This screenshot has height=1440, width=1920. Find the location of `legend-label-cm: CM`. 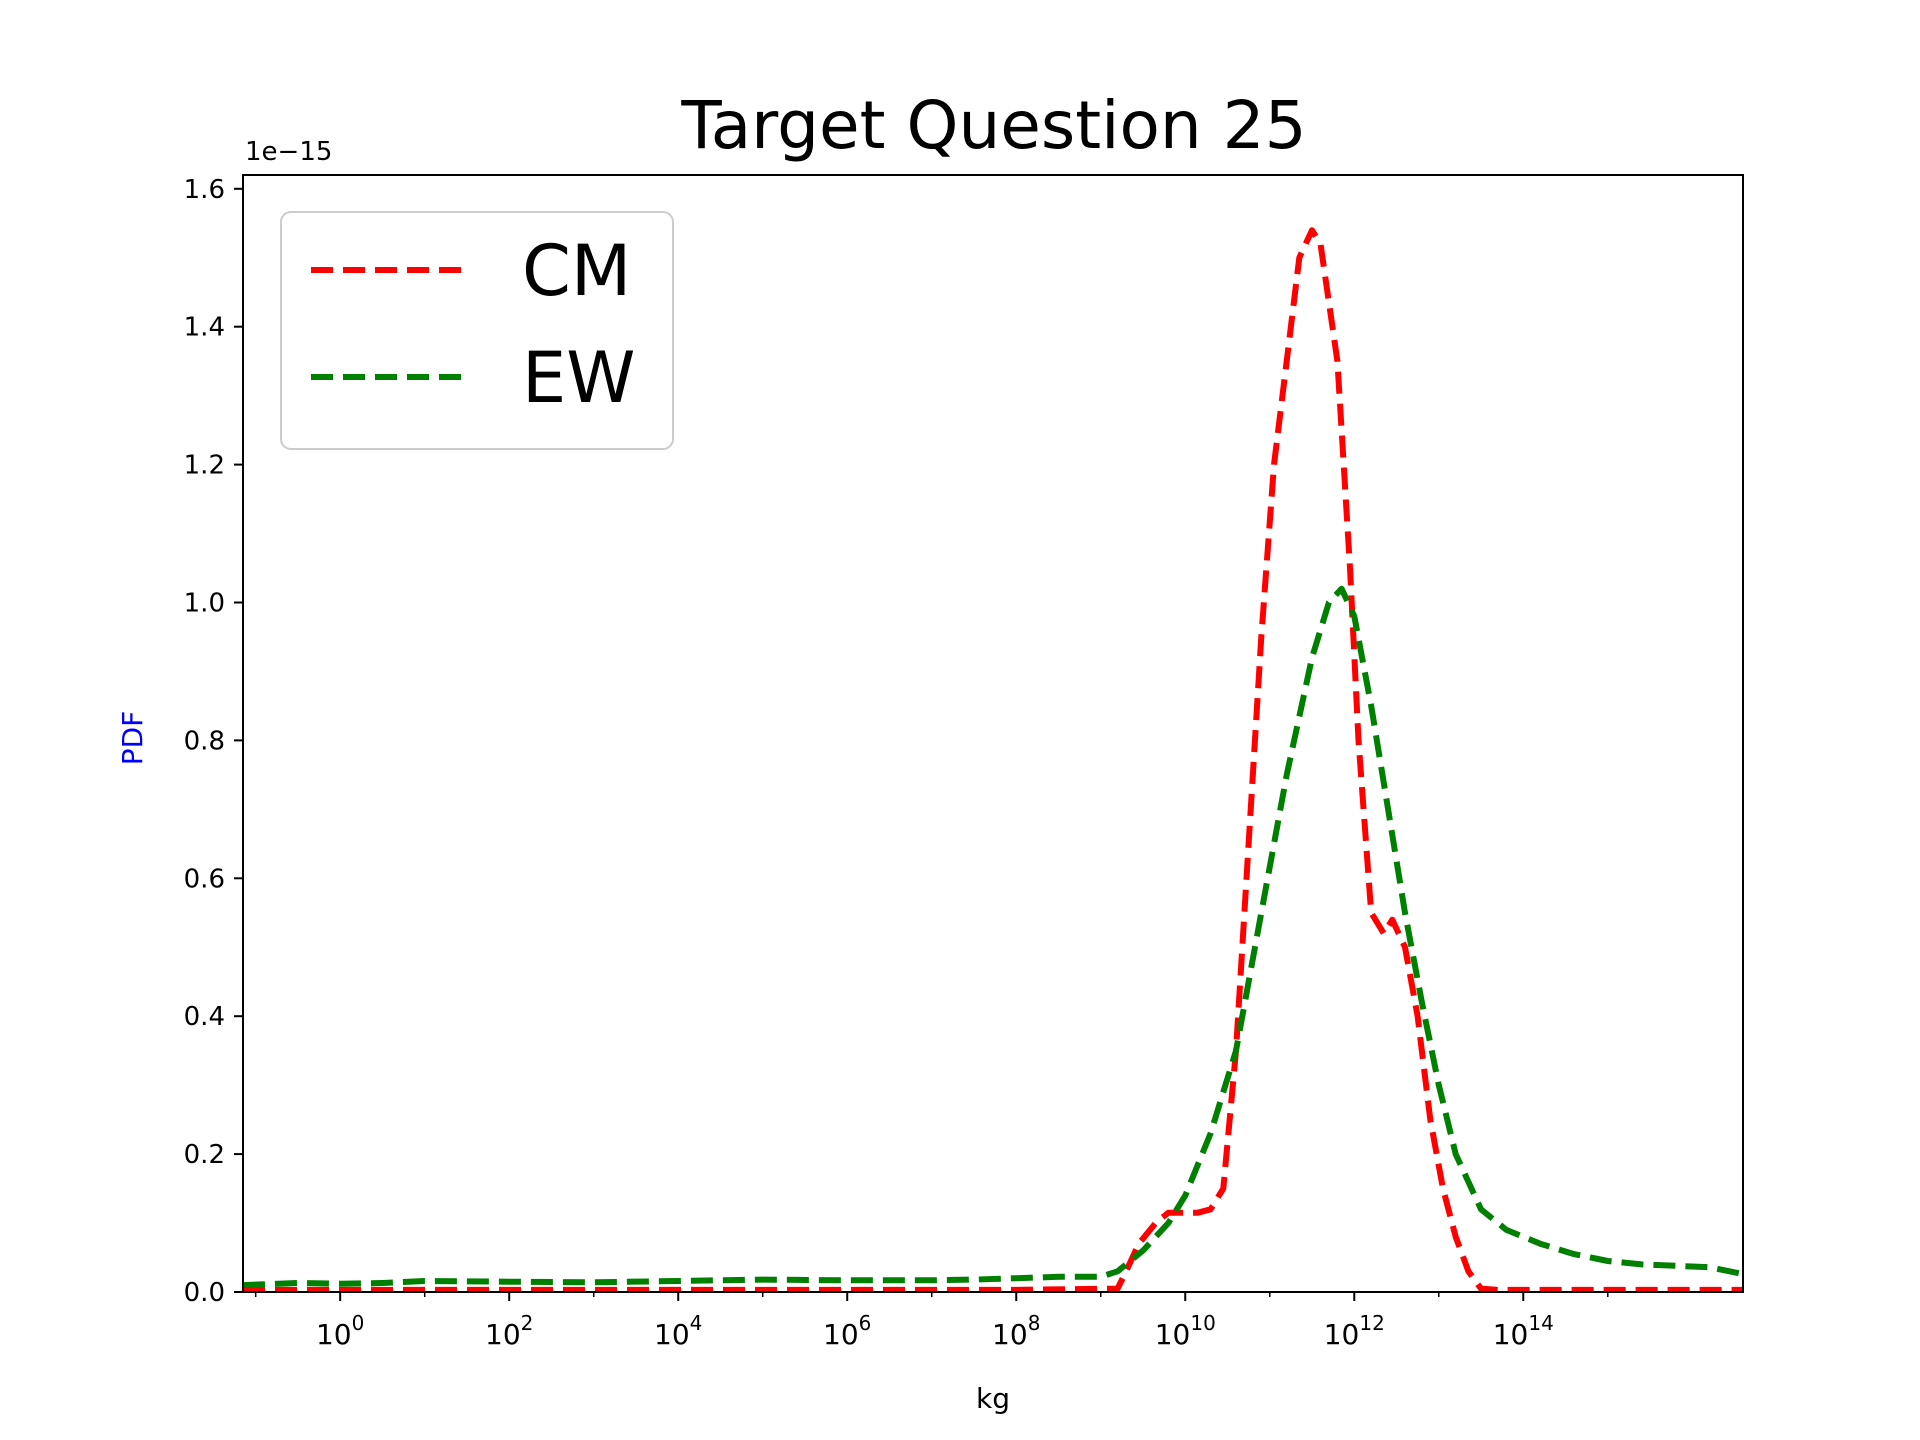

legend-label-cm: CM is located at coordinates (576, 271).